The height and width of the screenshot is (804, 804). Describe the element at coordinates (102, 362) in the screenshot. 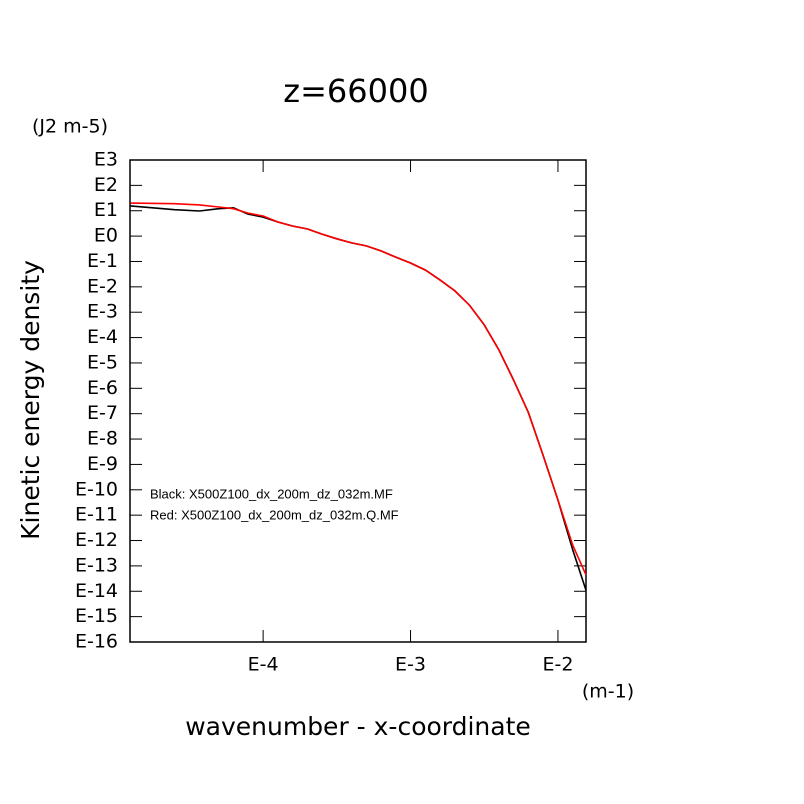

I see `y-tick-label: E-5` at that location.